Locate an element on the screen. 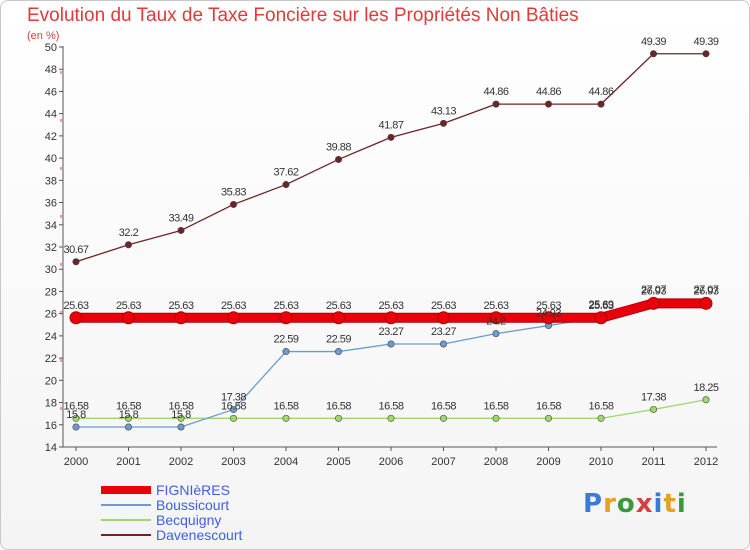  y-tick-label: 22 is located at coordinates (51, 359).